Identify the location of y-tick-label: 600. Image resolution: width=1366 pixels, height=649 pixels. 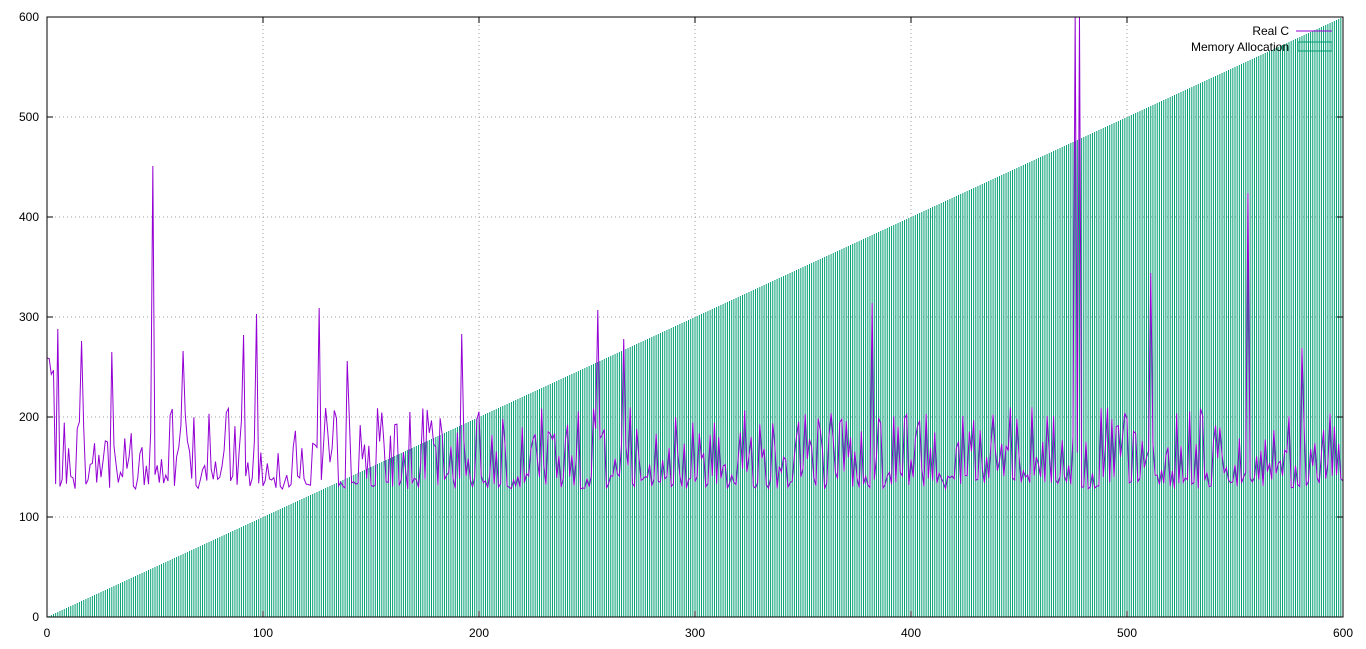
(29, 17).